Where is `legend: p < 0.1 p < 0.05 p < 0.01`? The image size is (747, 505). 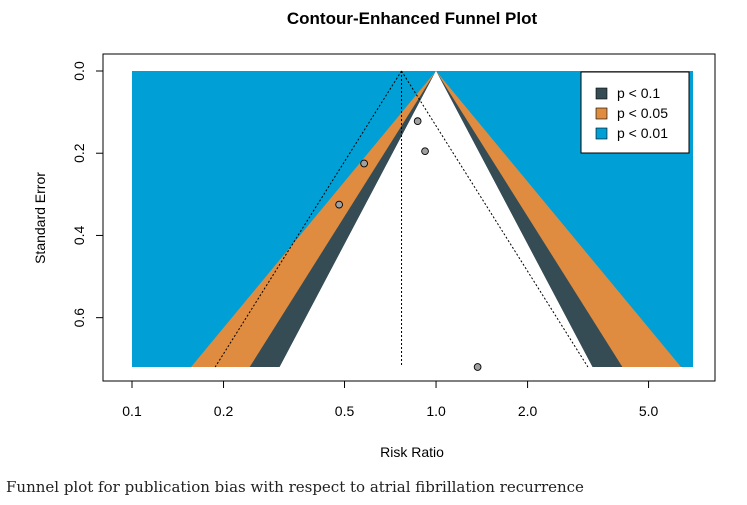 legend: p < 0.1 p < 0.05 p < 0.01 is located at coordinates (635, 112).